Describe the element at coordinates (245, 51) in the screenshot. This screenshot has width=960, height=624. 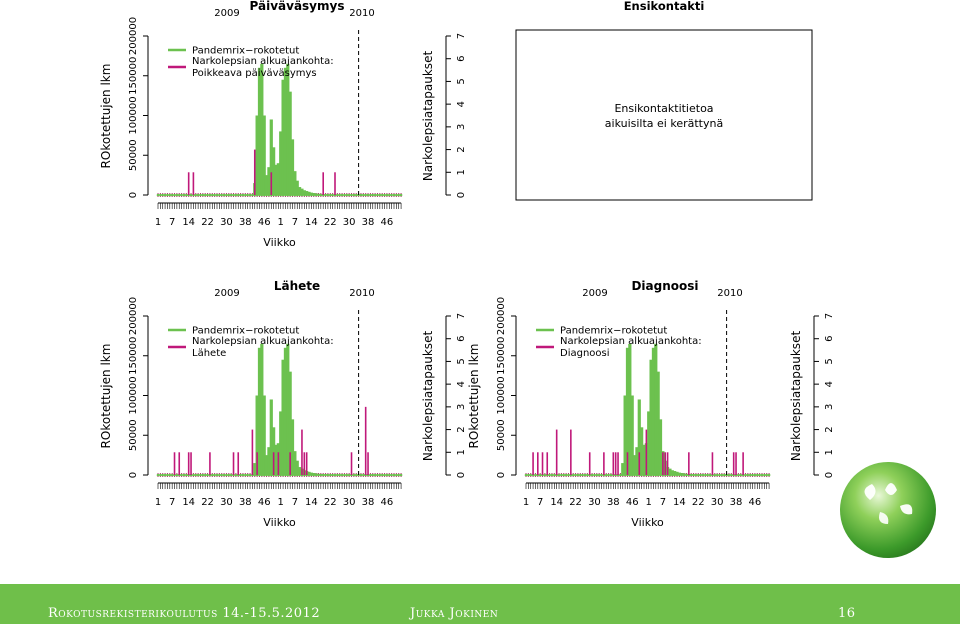
I see `legend-label-vaccinated: Pandemrix−rokotetut` at that location.